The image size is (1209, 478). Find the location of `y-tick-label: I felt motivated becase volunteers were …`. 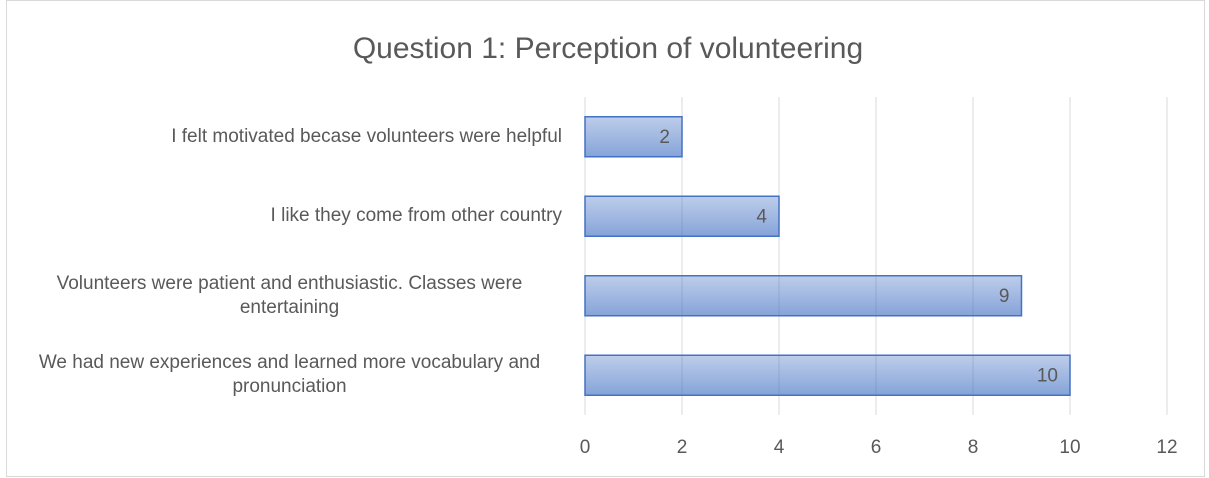

y-tick-label: I felt motivated becase volunteers were … is located at coordinates (366, 136).